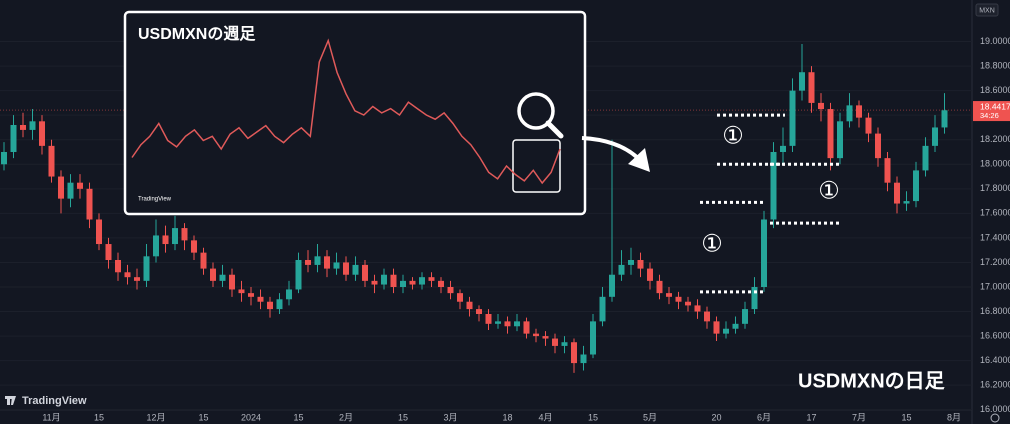 Image resolution: width=1010 pixels, height=424 pixels. Describe the element at coordinates (991, 111) in the screenshot. I see `last-price-box` at that location.